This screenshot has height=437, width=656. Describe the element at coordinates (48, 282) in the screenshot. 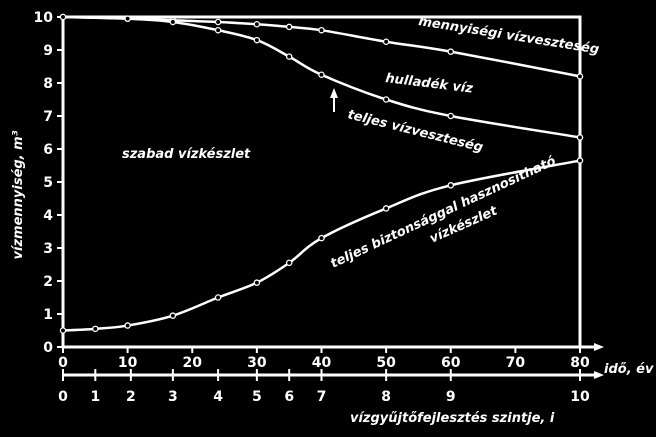

I see `y-tick-label: 2` at that location.